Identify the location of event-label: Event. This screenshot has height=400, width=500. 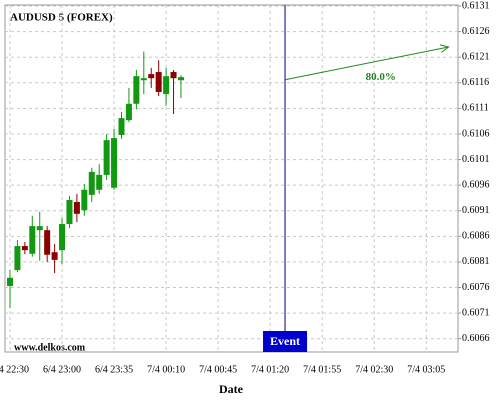
(285, 341).